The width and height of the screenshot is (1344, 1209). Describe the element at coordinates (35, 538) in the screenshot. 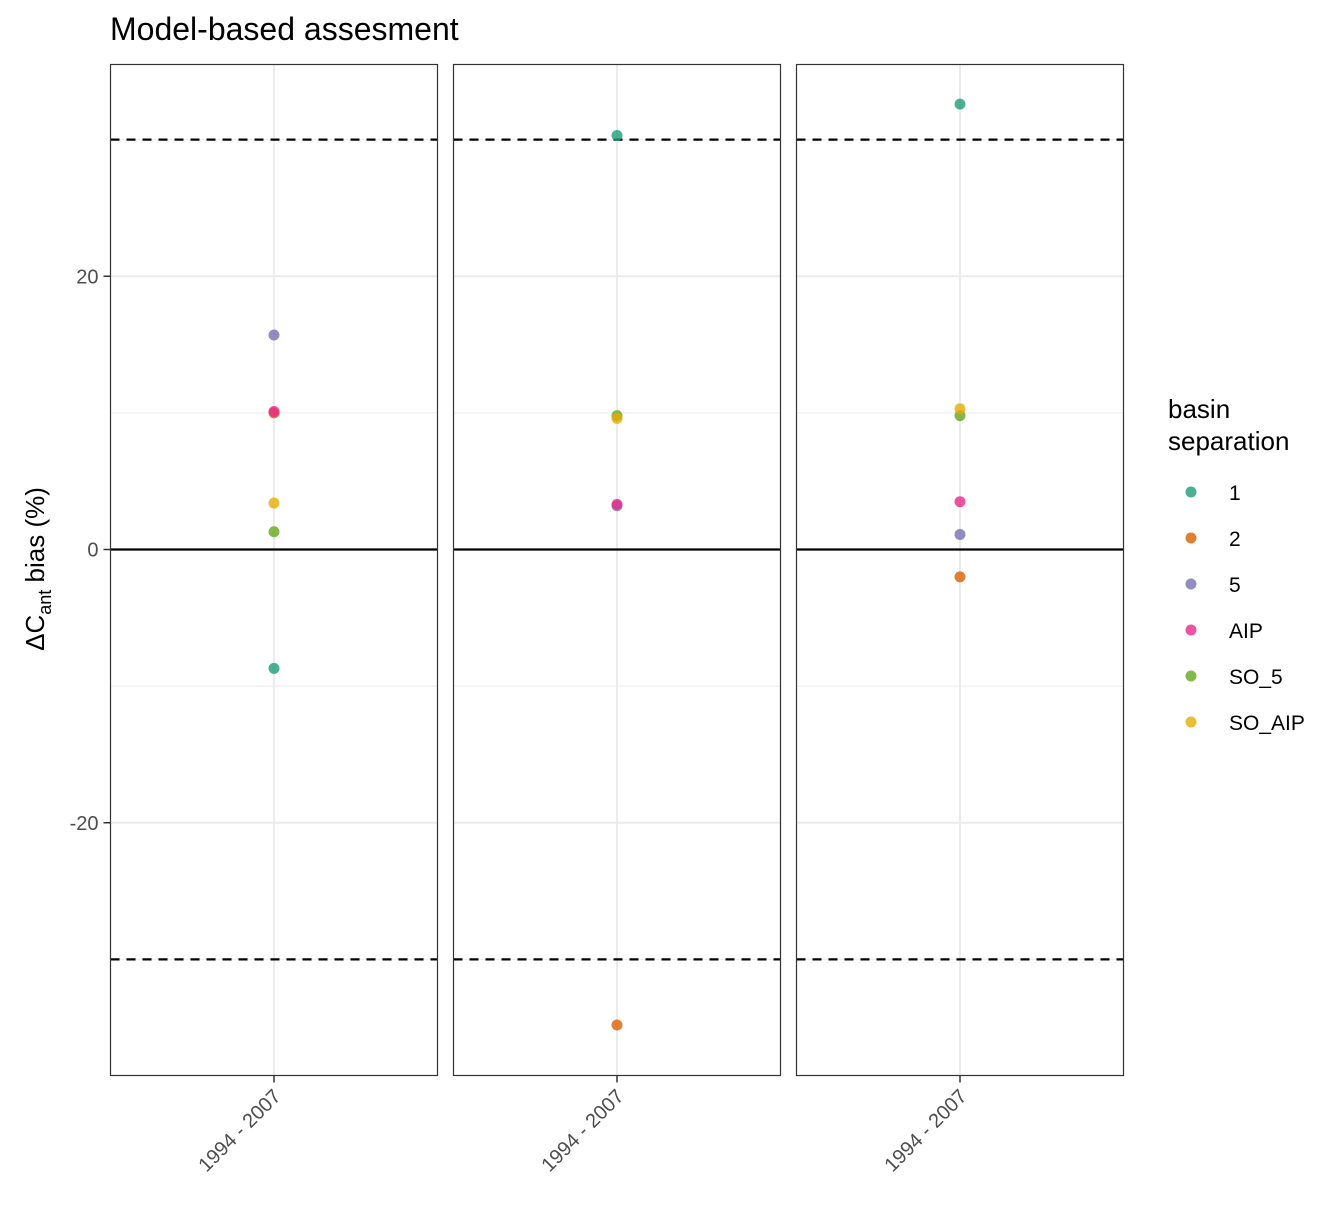

I see `y-axis-title-suffix: bias (%)` at that location.